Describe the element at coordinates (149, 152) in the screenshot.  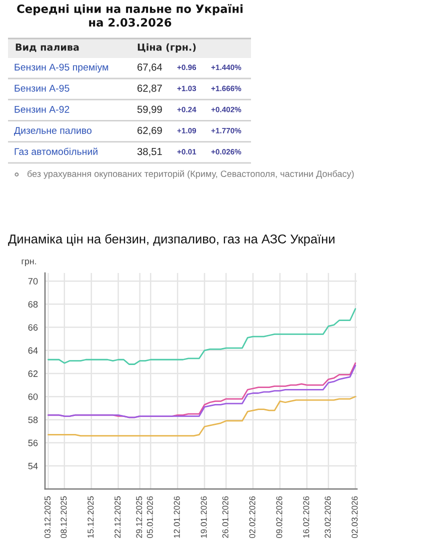
I see `data-label: 38,51` at that location.